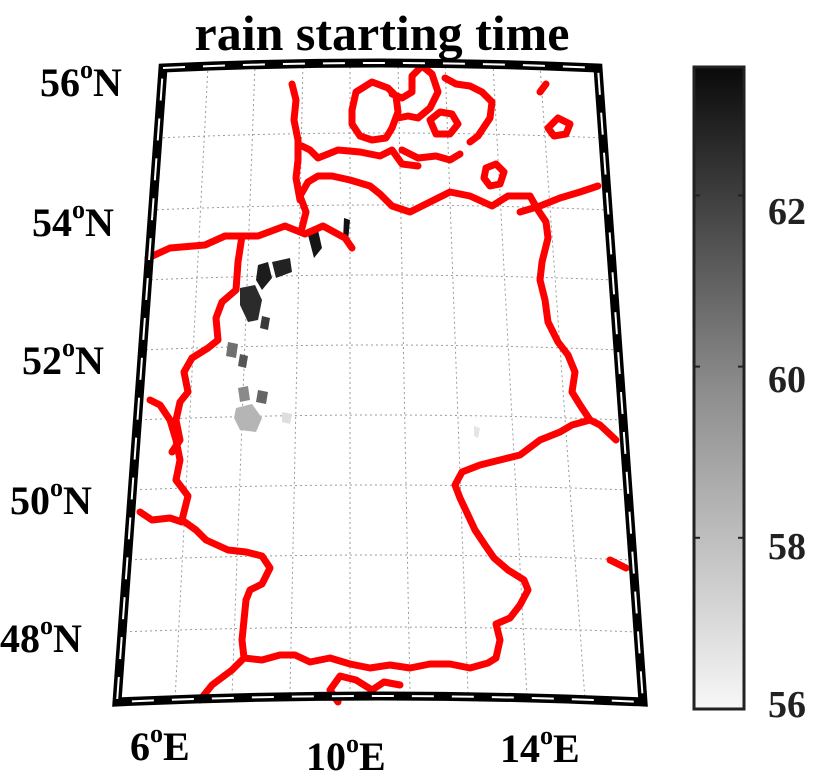  Describe the element at coordinates (787, 547) in the screenshot. I see `colorbar-tick-label-58: 58` at that location.